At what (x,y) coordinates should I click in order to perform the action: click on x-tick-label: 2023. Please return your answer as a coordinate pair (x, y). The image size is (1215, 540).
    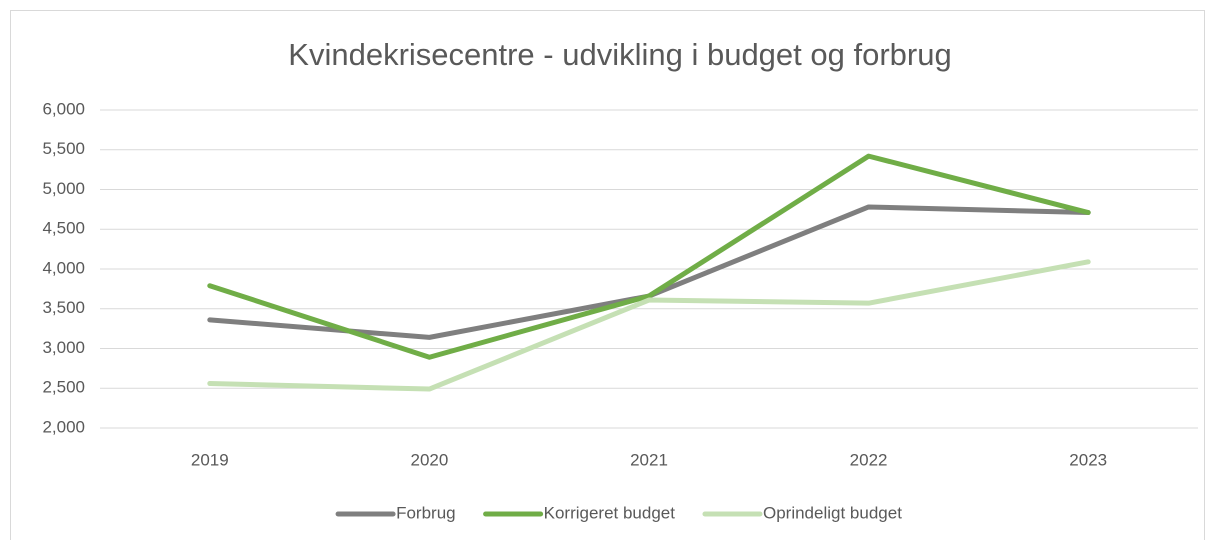
    Looking at the image, I should click on (1088, 459).